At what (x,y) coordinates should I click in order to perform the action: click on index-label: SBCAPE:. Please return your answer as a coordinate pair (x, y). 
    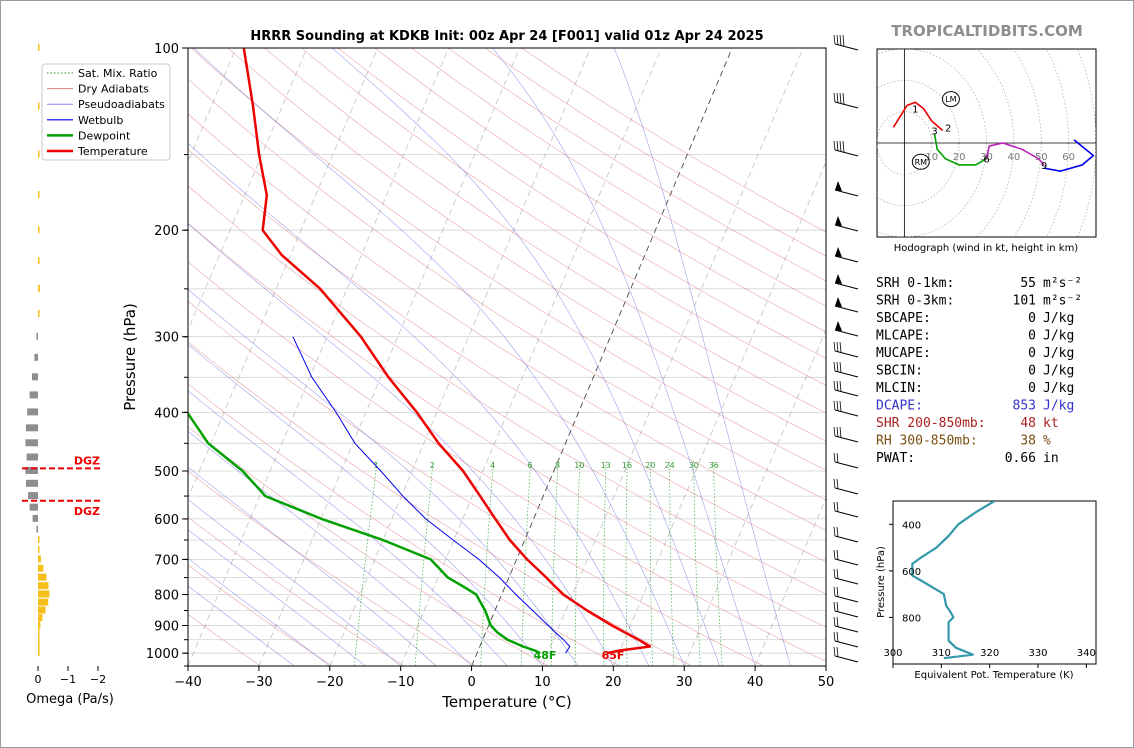
    Looking at the image, I should click on (903, 318).